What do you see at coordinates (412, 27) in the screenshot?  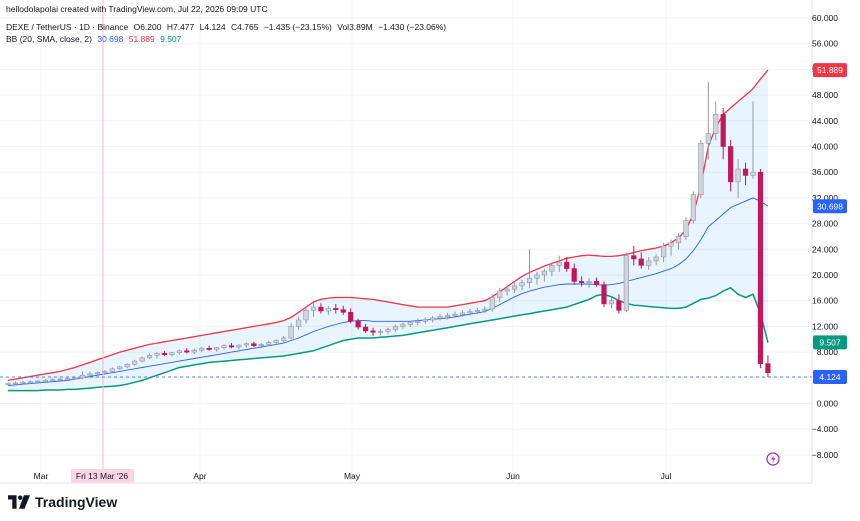 I see `volume-change: −1.430 (−23.06%)` at bounding box center [412, 27].